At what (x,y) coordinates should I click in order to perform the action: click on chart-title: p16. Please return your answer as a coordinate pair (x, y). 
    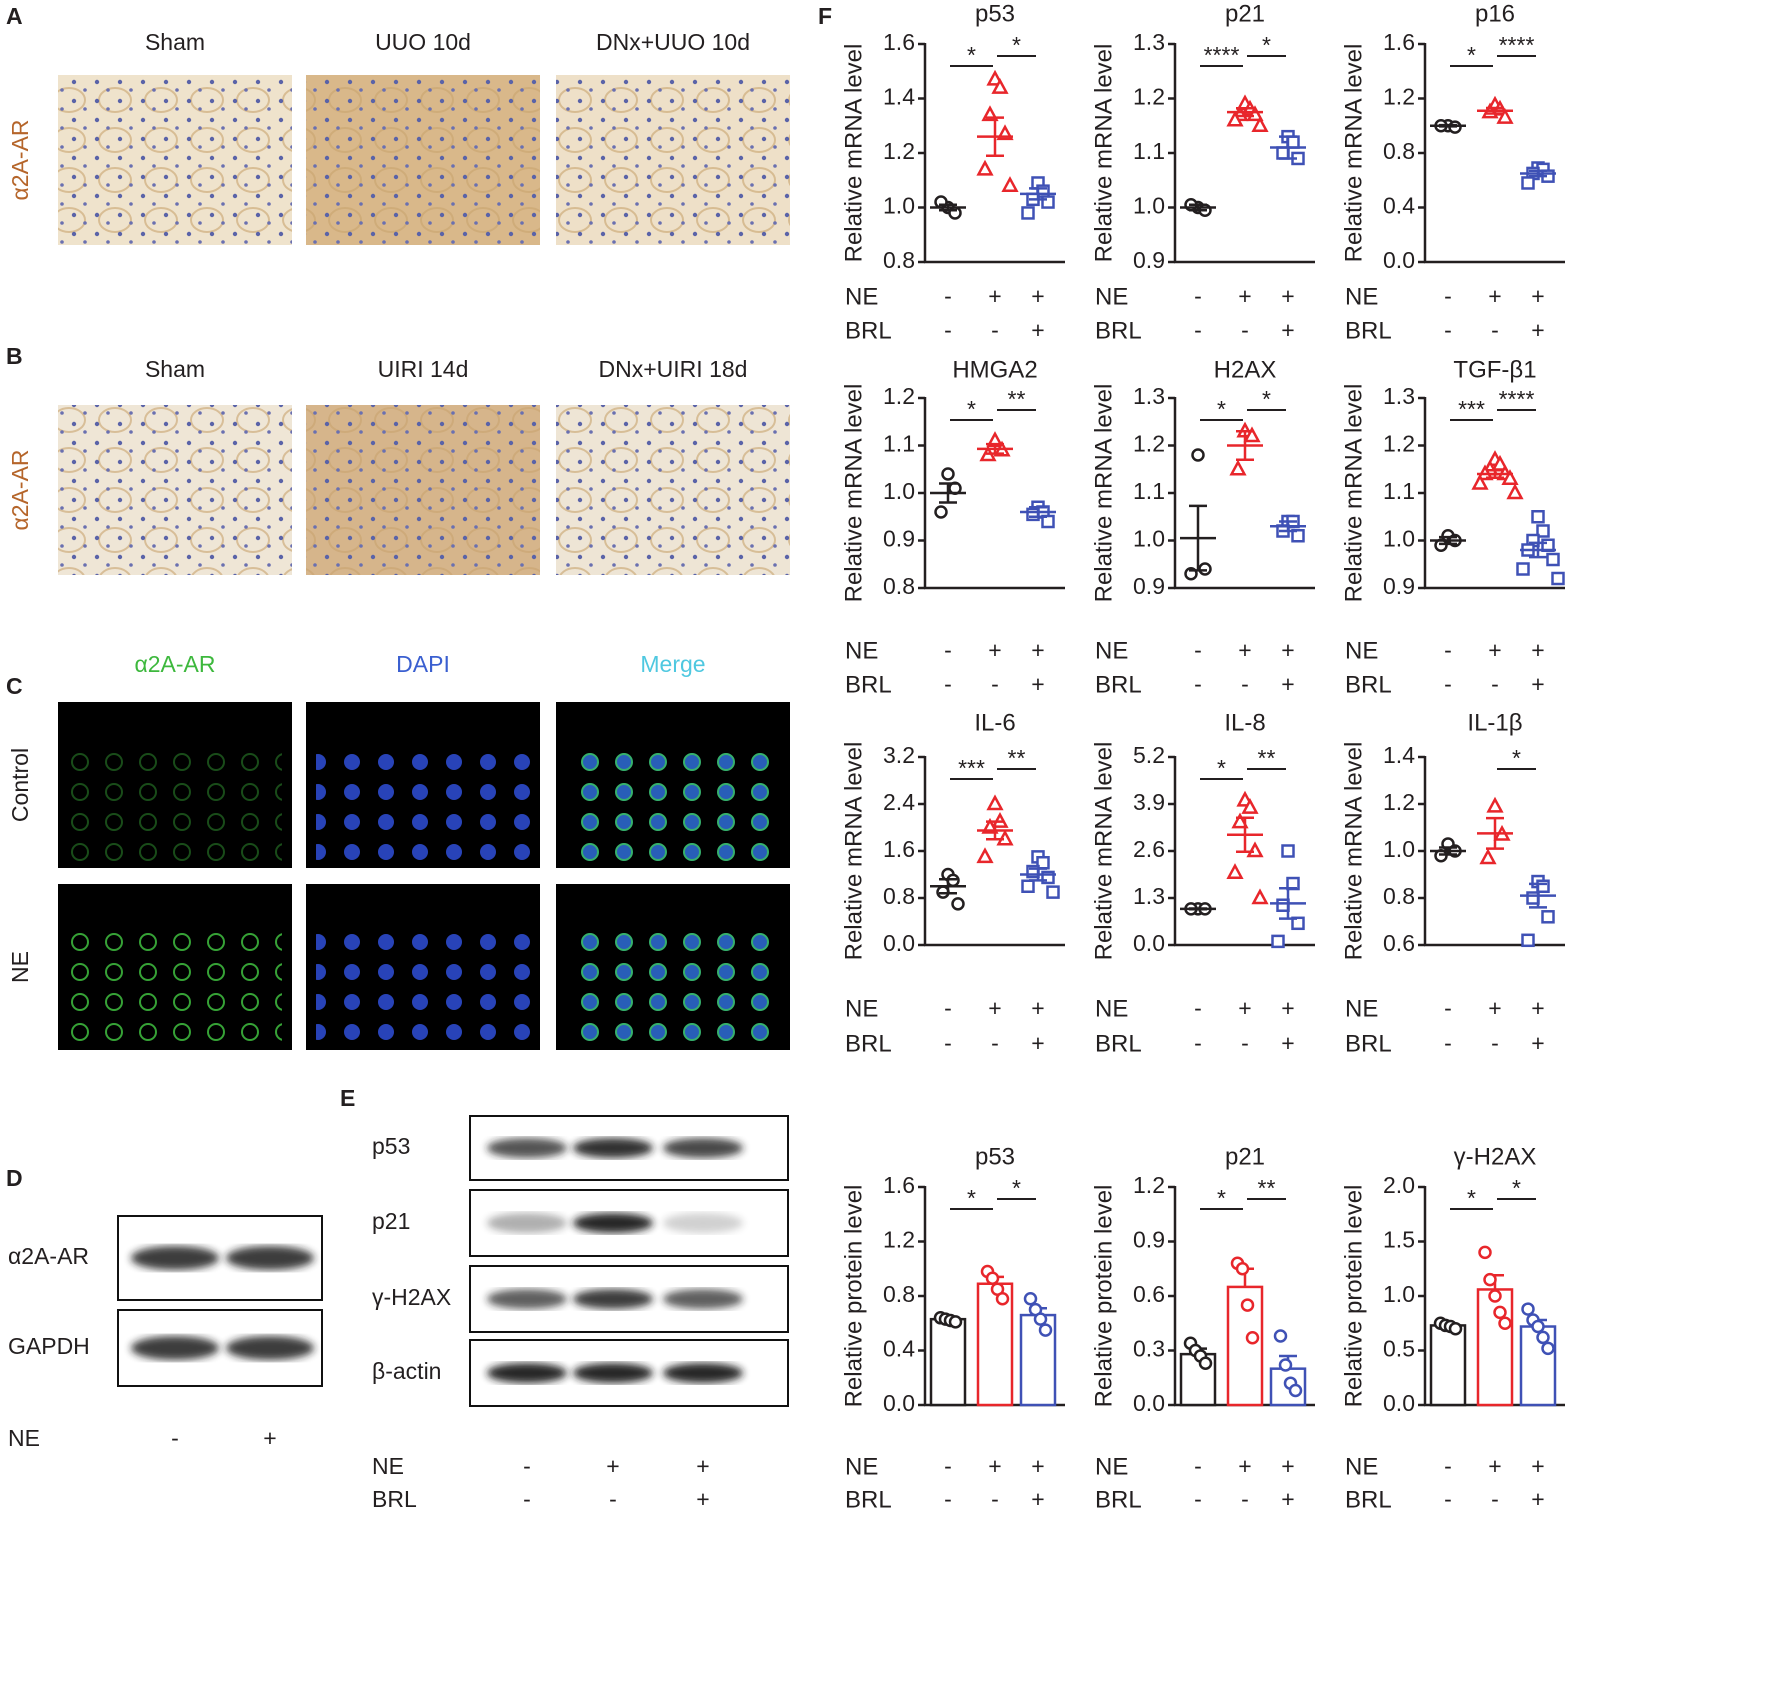
    Looking at the image, I should click on (1495, 13).